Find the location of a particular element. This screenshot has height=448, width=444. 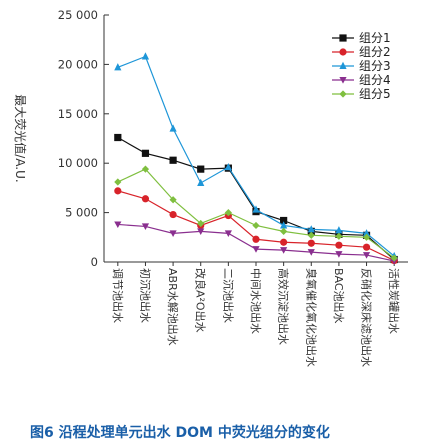

legend-label: 组分4 is located at coordinates (375, 80).